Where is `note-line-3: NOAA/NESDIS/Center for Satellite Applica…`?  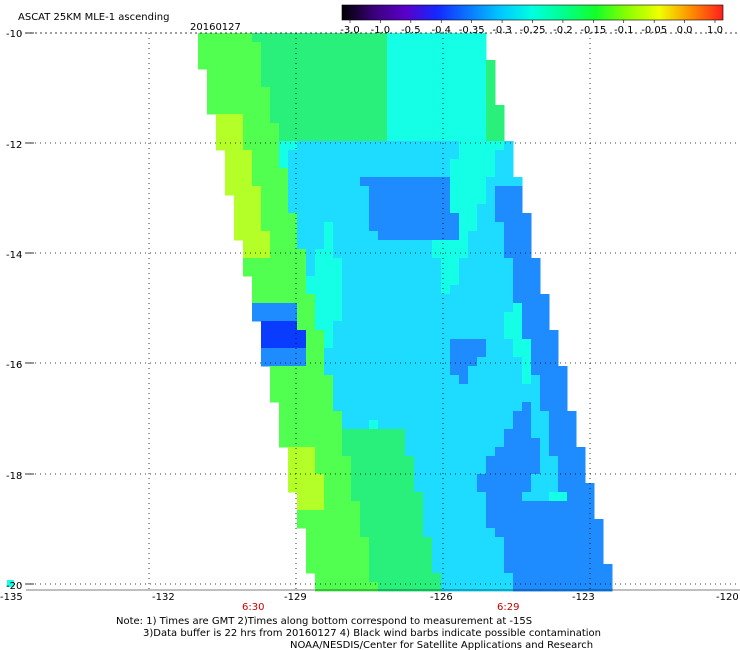
note-line-3: NOAA/NESDIS/Center for Satellite Applica… is located at coordinates (441, 645).